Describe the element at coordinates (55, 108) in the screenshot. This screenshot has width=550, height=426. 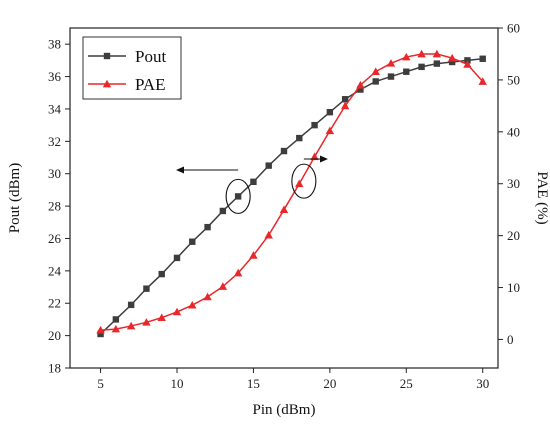
I see `y-tick-label-left: 34` at that location.